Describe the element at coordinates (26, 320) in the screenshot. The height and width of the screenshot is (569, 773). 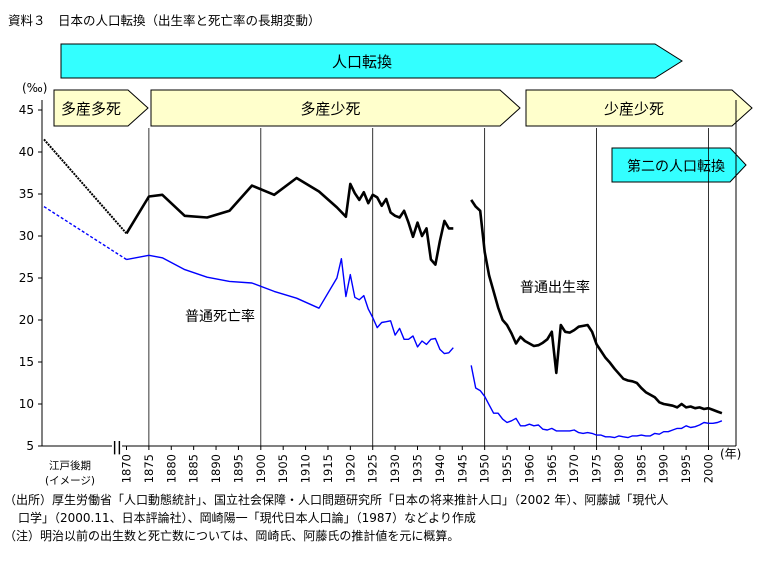
I see `y-tick-label-20: 20` at that location.